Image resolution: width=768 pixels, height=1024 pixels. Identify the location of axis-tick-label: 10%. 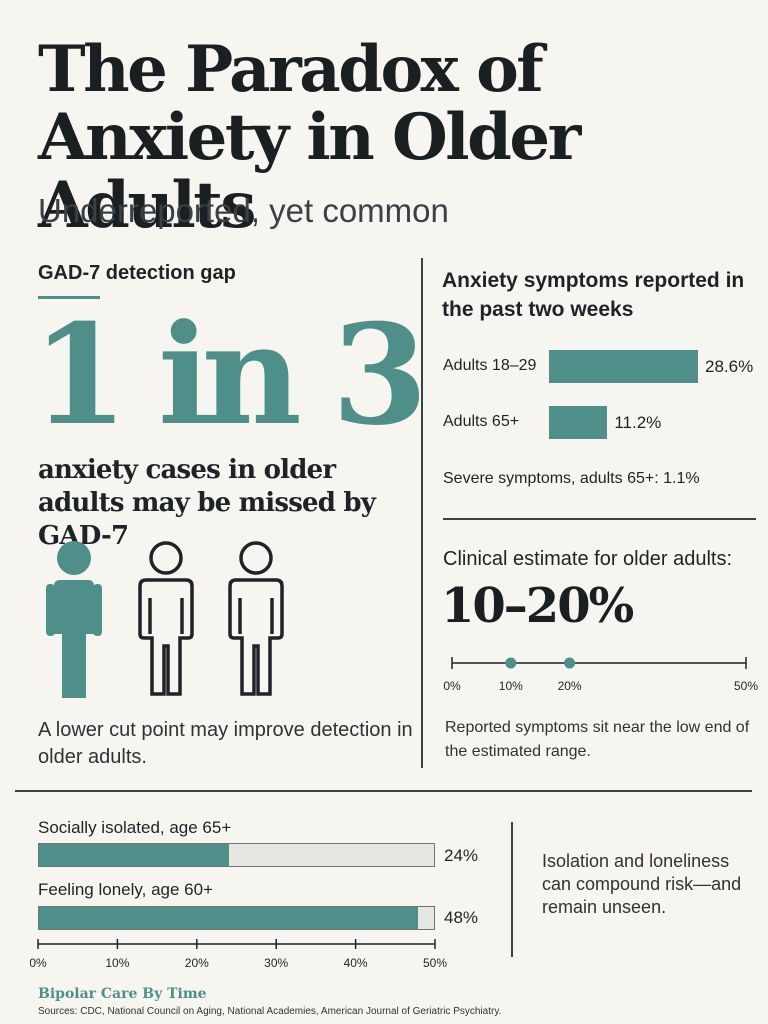
(117, 963).